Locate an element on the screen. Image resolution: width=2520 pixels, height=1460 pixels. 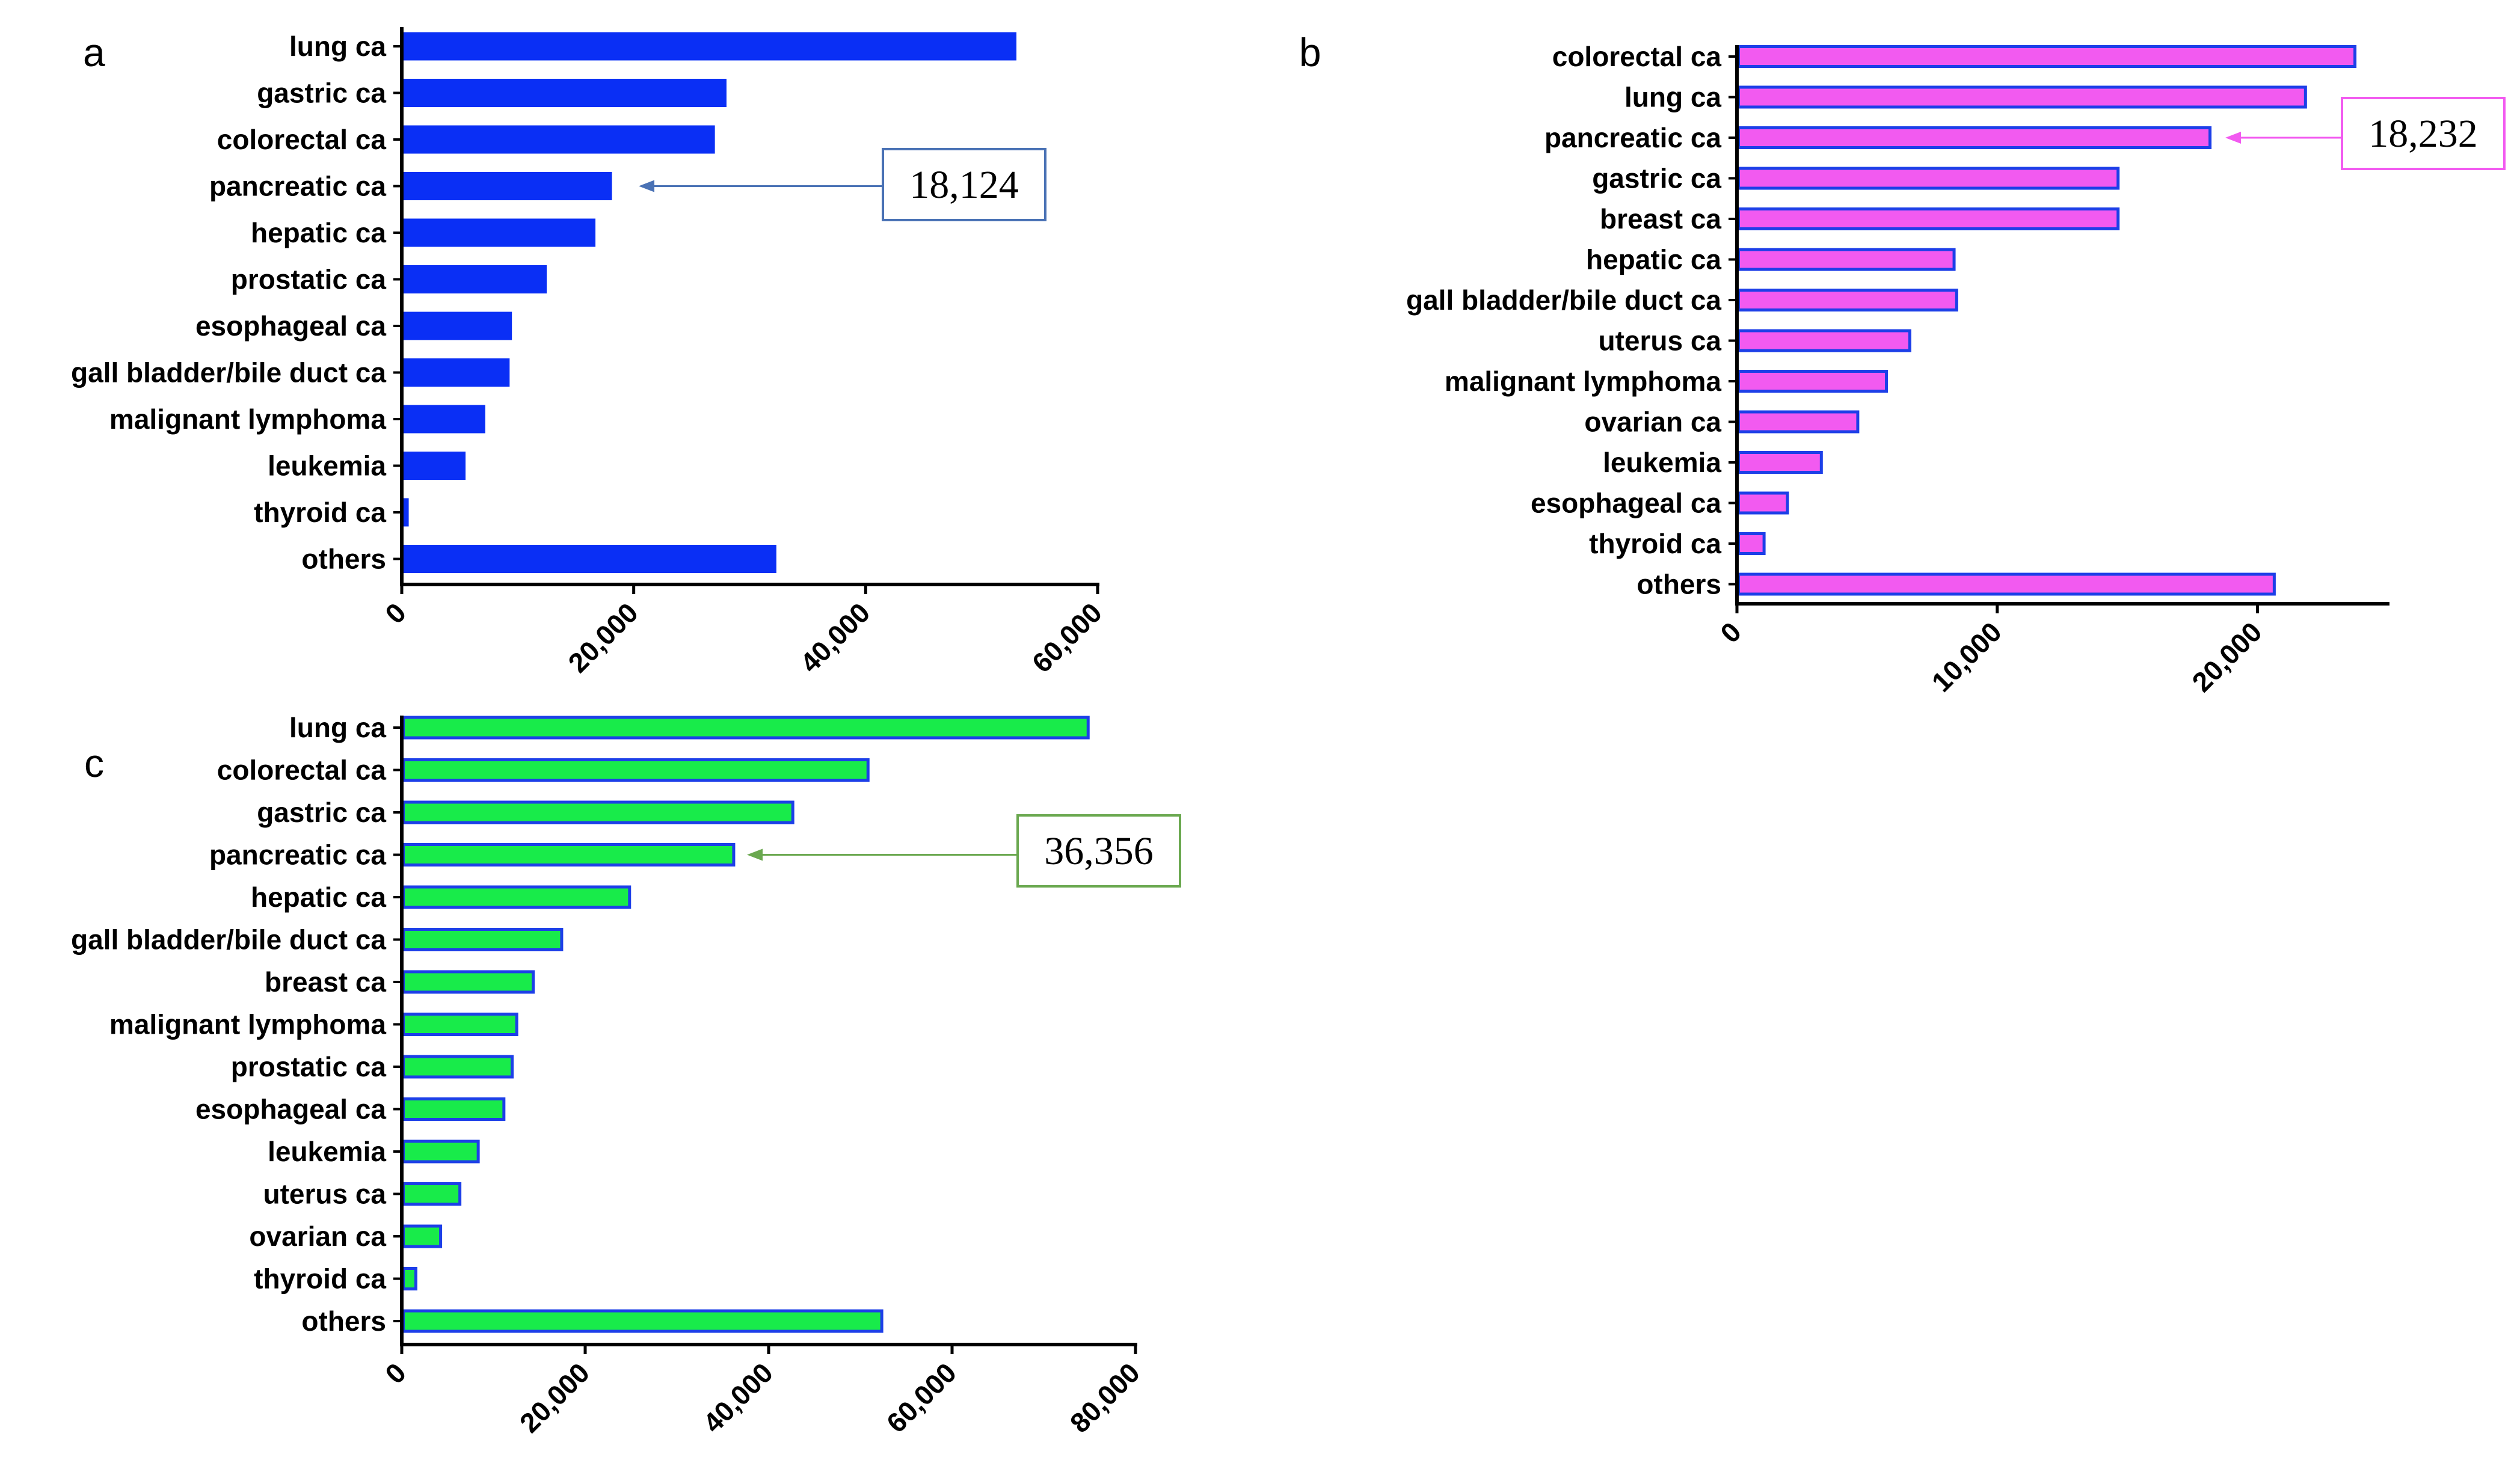
callout-value: 18,232 is located at coordinates (2423, 134).